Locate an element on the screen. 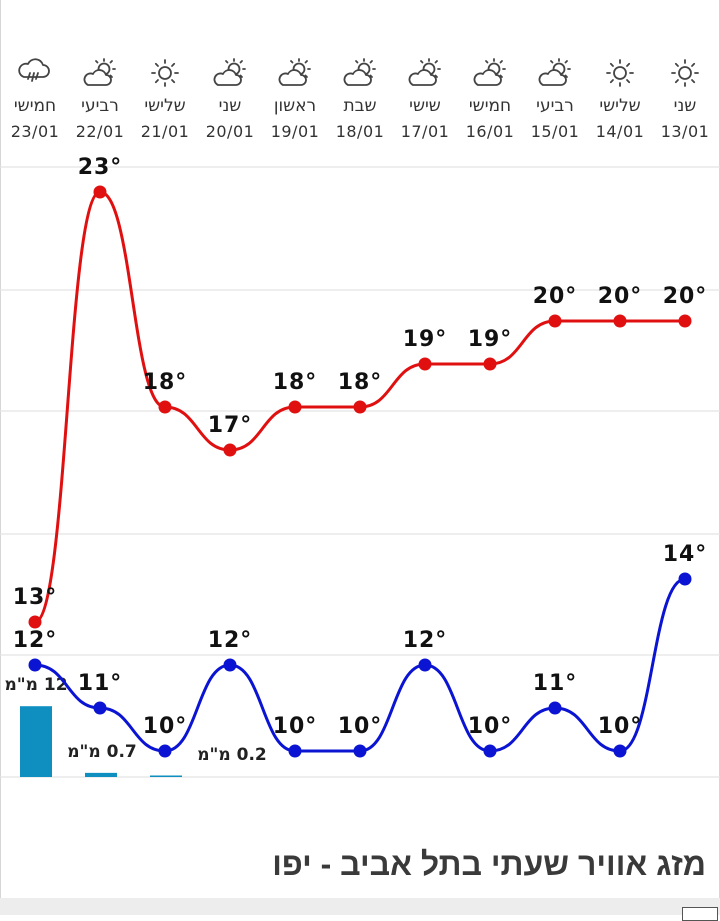  rain-cloud-icon is located at coordinates (34, 70).